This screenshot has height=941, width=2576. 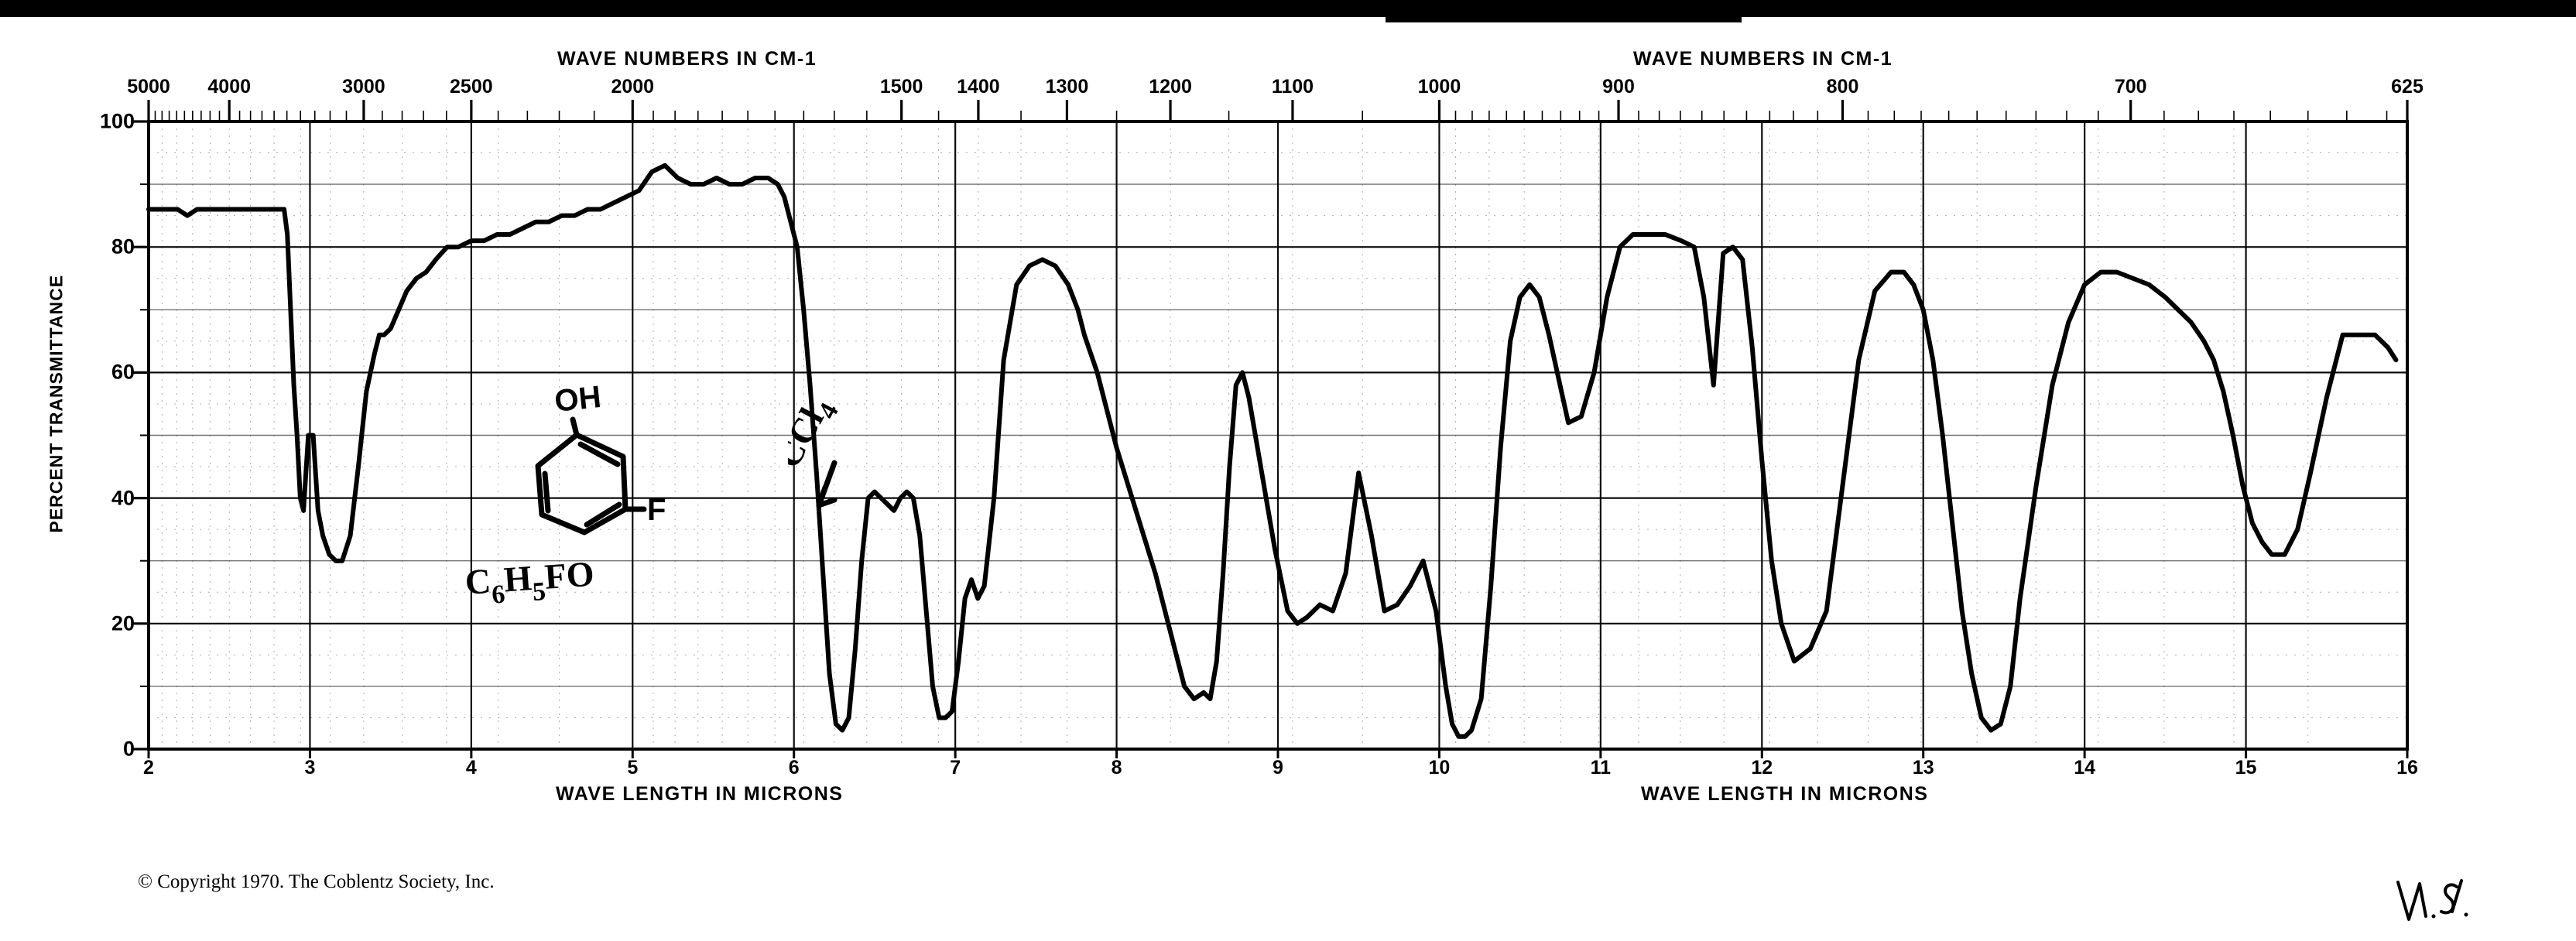 I want to click on wavenumber-tick-1100: 1100, so click(x=1293, y=87).